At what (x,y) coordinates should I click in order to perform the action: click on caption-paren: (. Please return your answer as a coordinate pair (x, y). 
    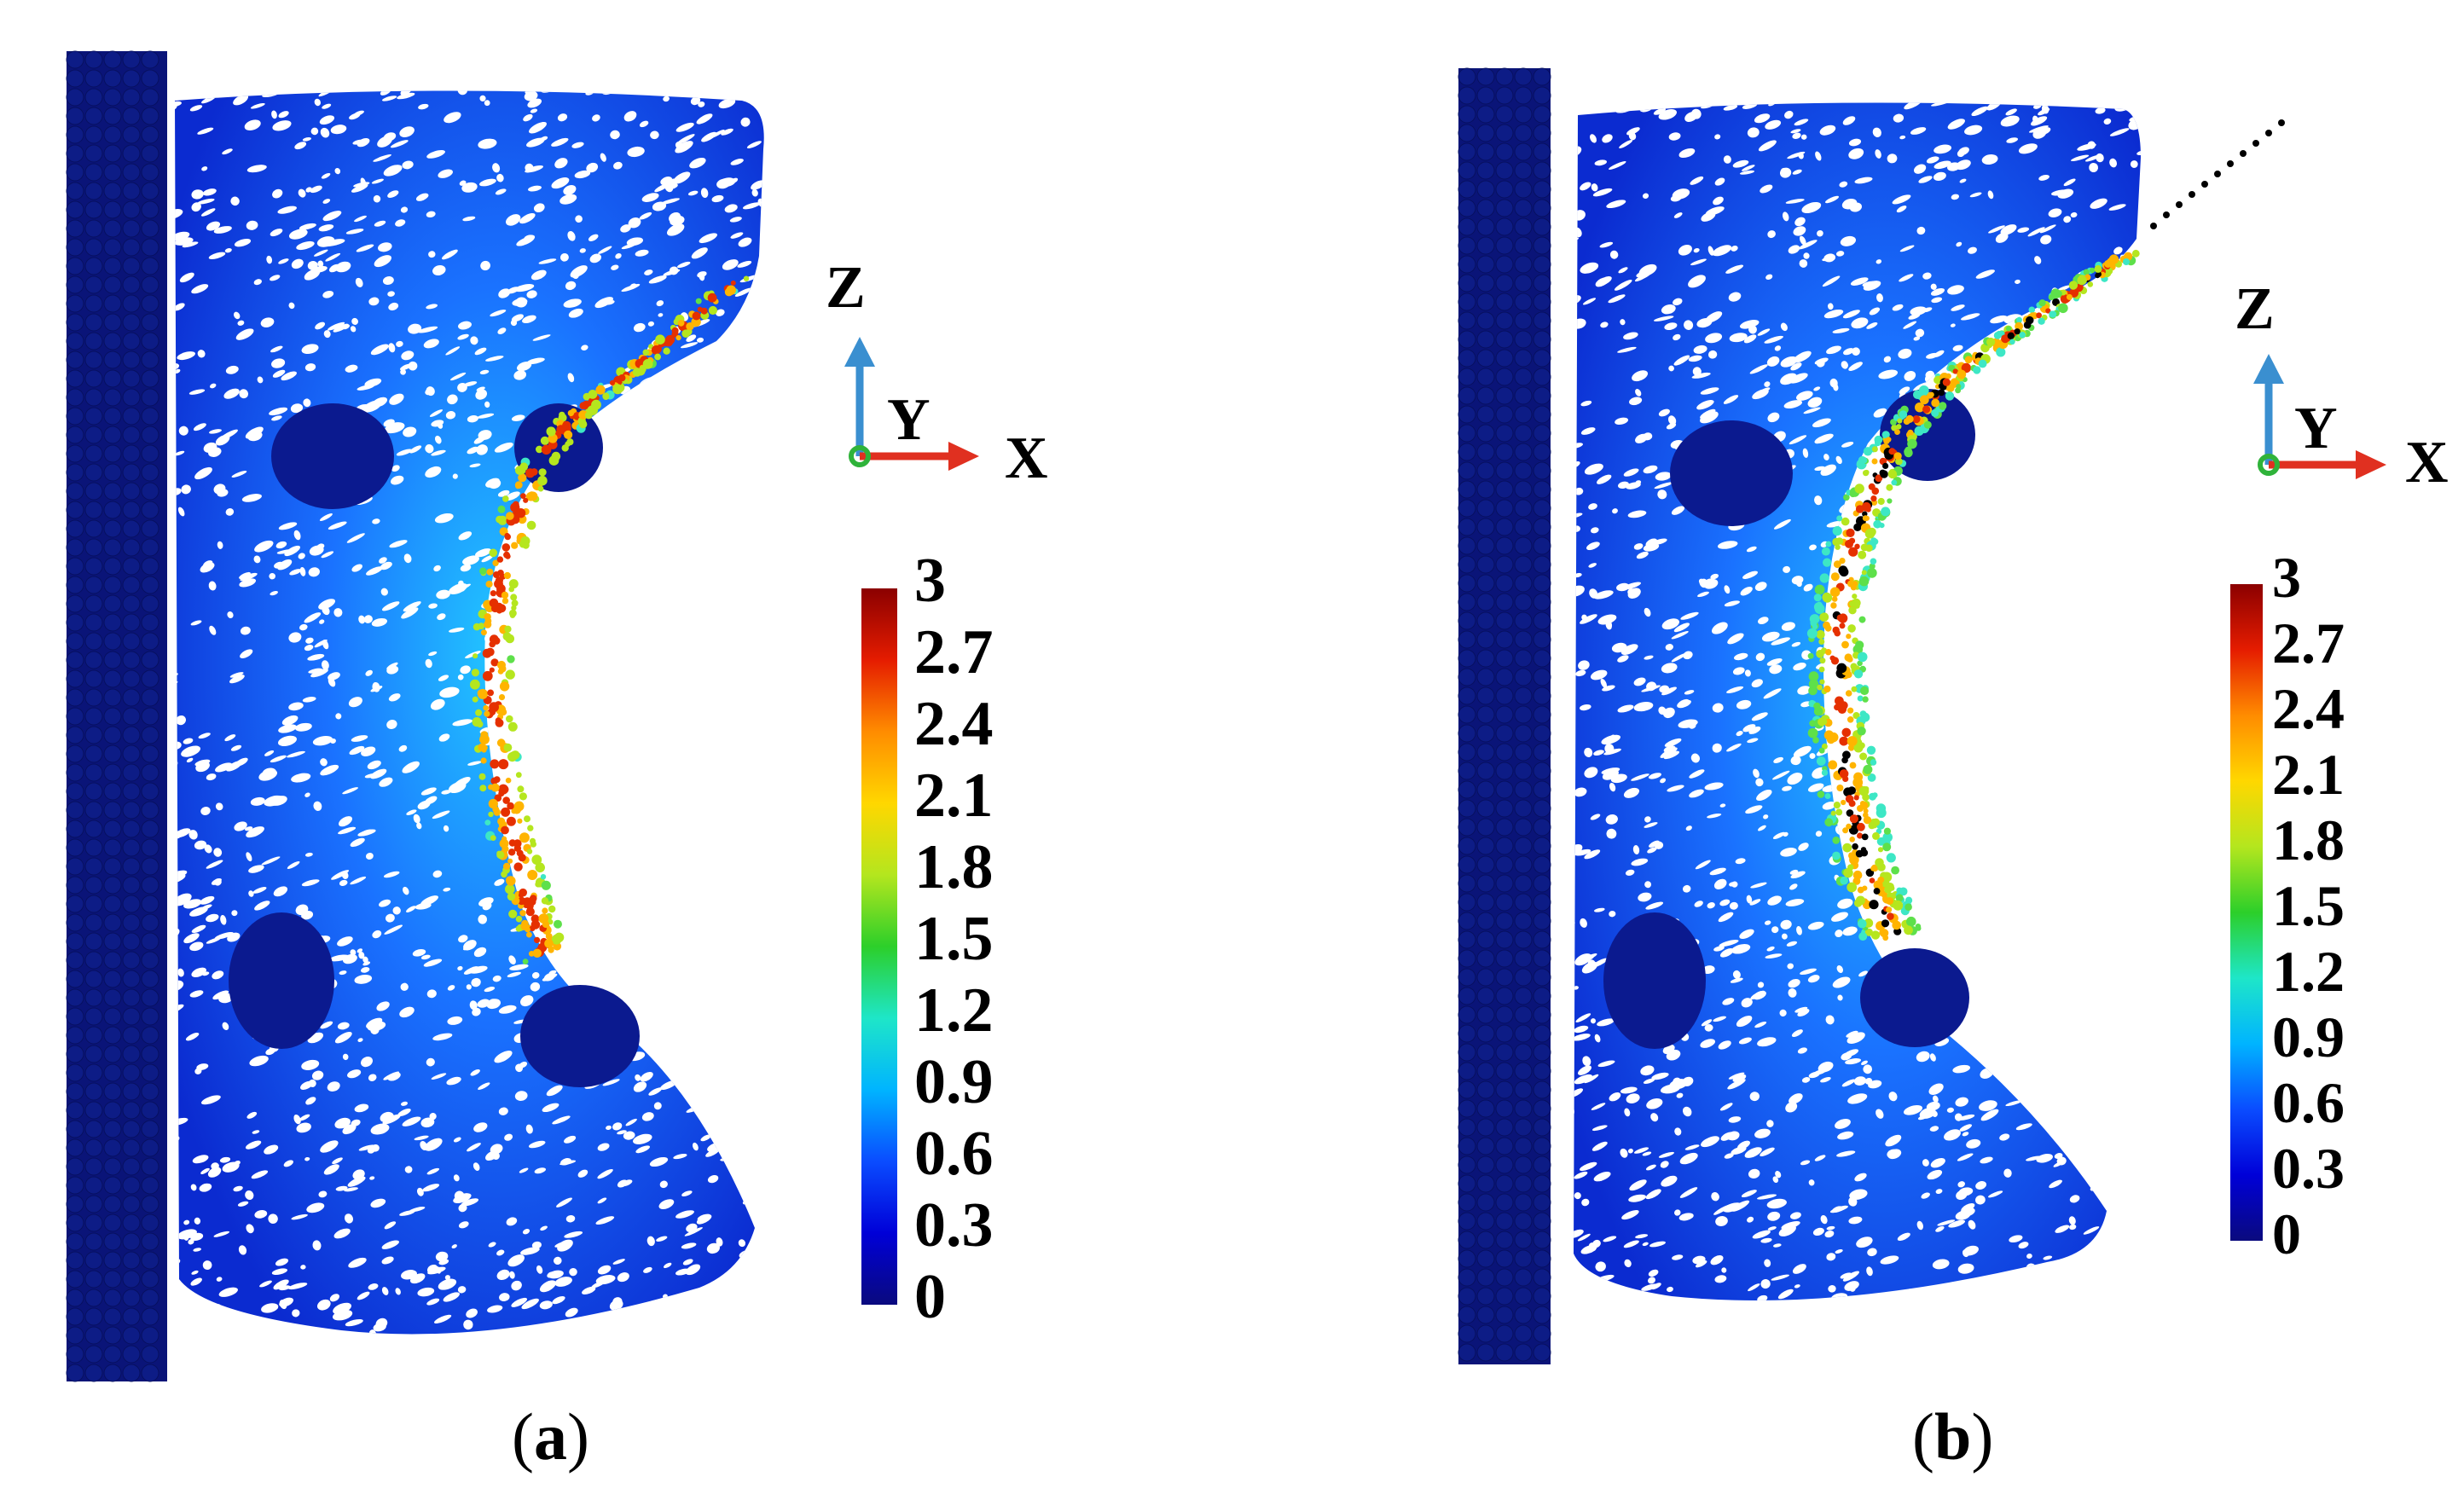
    Looking at the image, I should click on (1923, 1437).